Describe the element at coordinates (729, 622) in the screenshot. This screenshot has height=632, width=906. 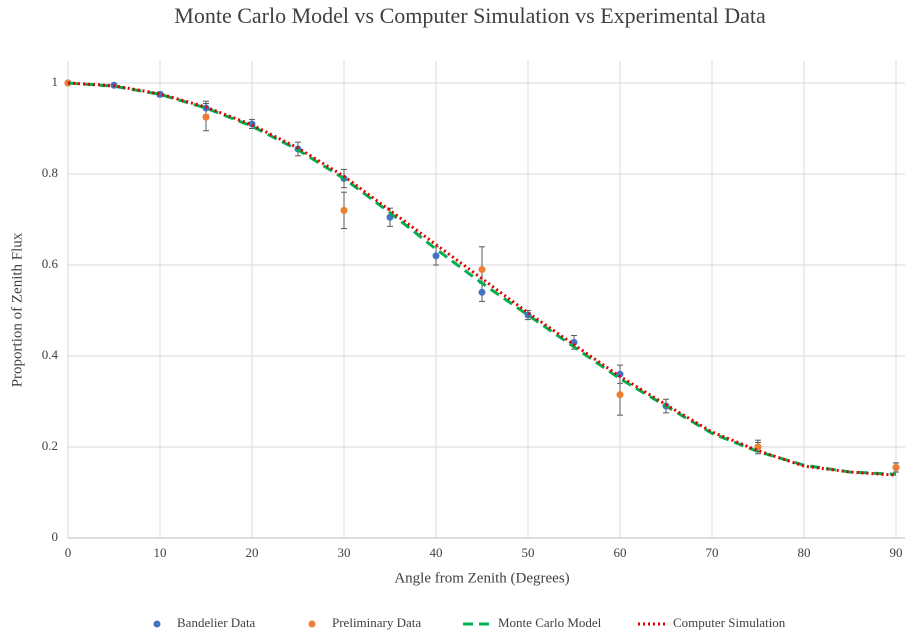
I see `legend-label: Computer Simulation` at that location.